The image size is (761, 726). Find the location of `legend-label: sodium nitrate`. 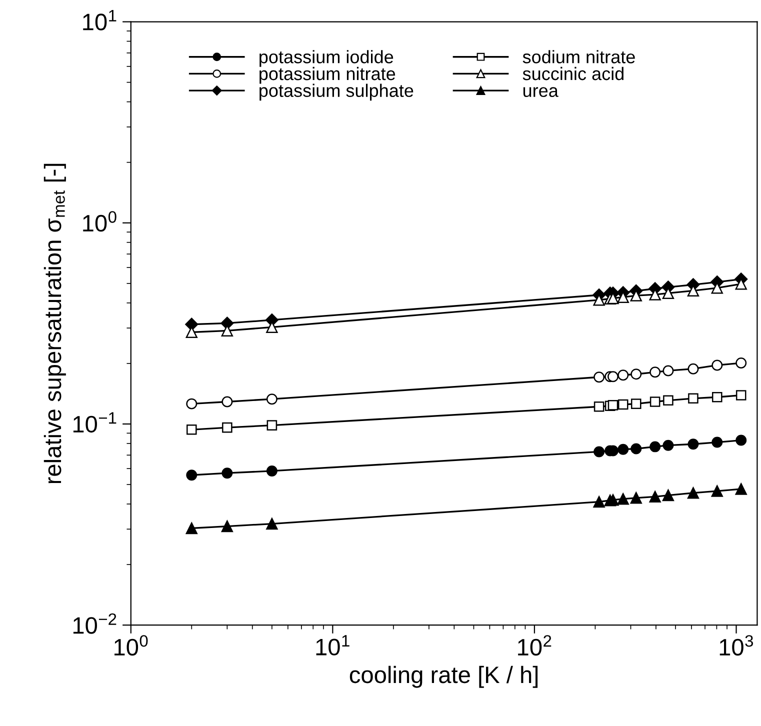

legend-label: sodium nitrate is located at coordinates (578, 57).